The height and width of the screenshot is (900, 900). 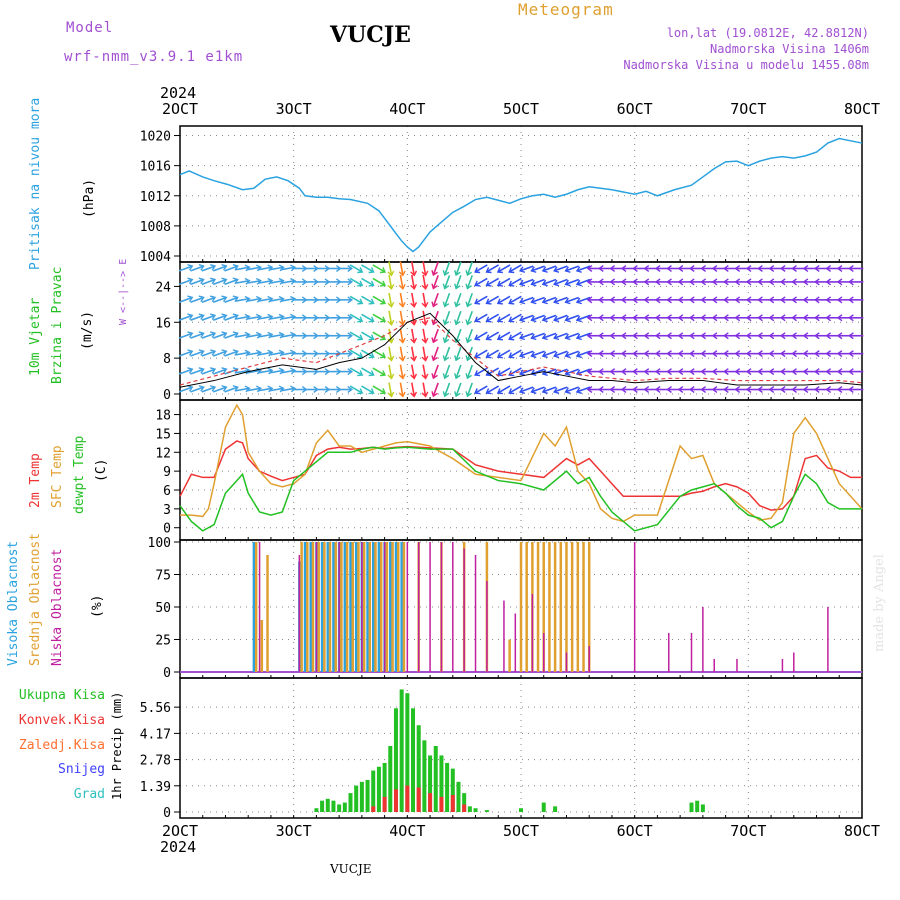 What do you see at coordinates (635, 831) in the screenshot?
I see `x-tick-label: 6OCT` at bounding box center [635, 831].